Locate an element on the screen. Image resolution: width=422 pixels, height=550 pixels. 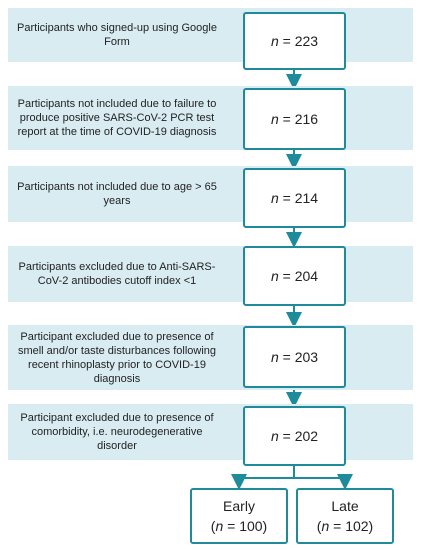
count-text: = 202 is located at coordinates (298, 436).